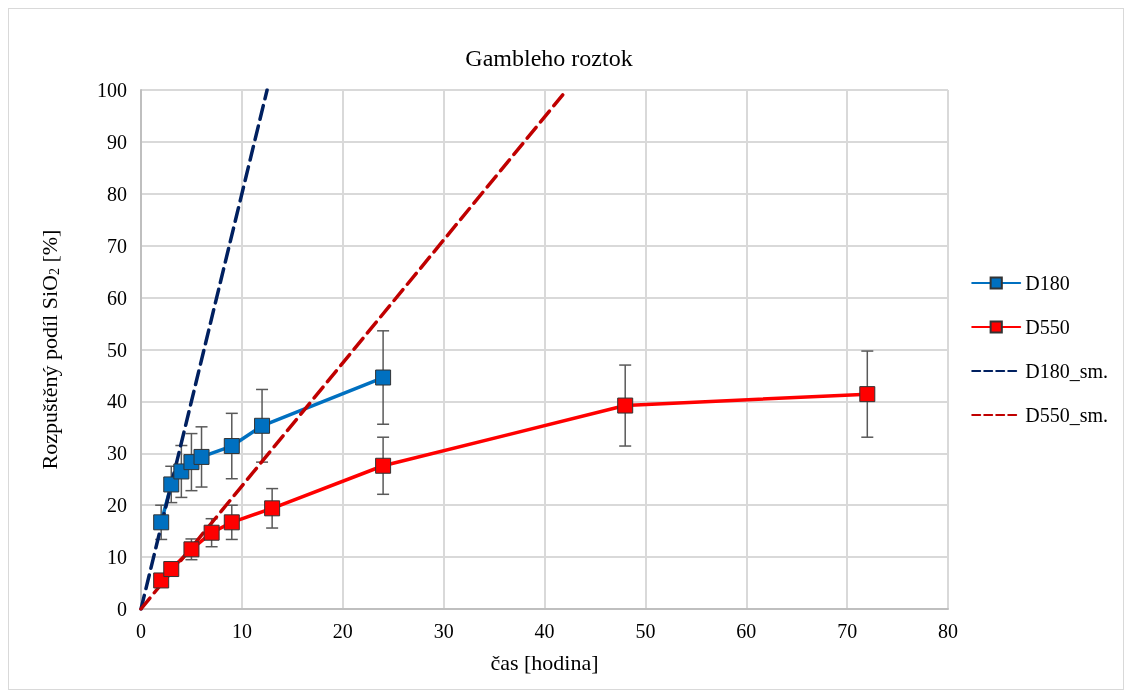 This screenshot has width=1132, height=698. I want to click on y-tick-label: 10, so click(117, 557).